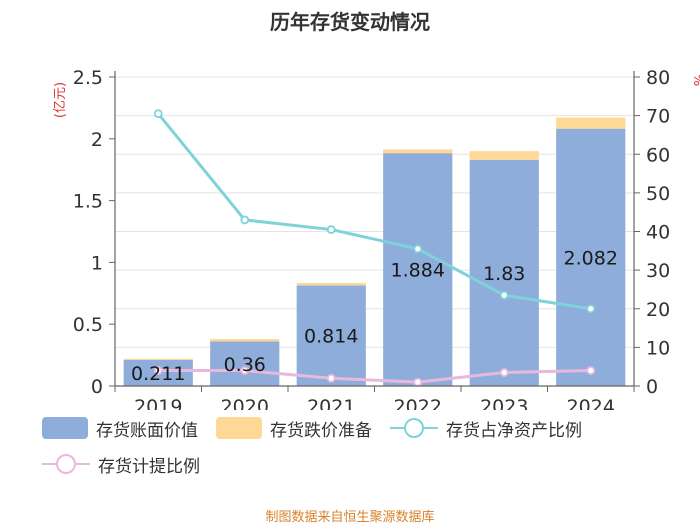 The width and height of the screenshot is (700, 525). I want to click on line-provision-ratio, so click(374, 376).